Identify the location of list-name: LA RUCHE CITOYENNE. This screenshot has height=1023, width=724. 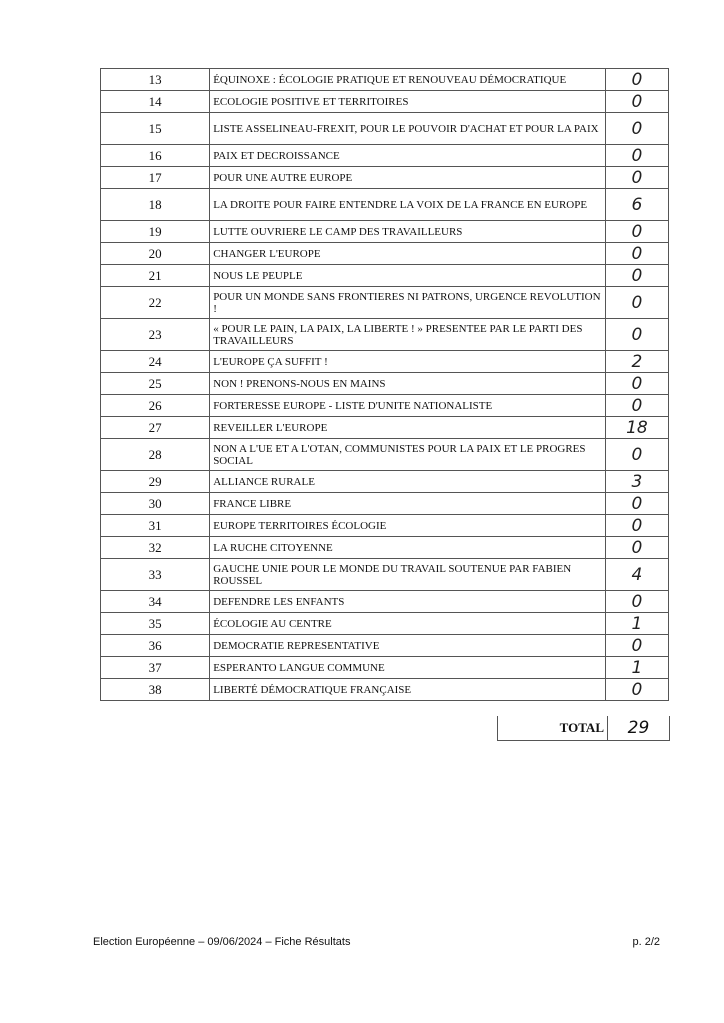
(407, 547).